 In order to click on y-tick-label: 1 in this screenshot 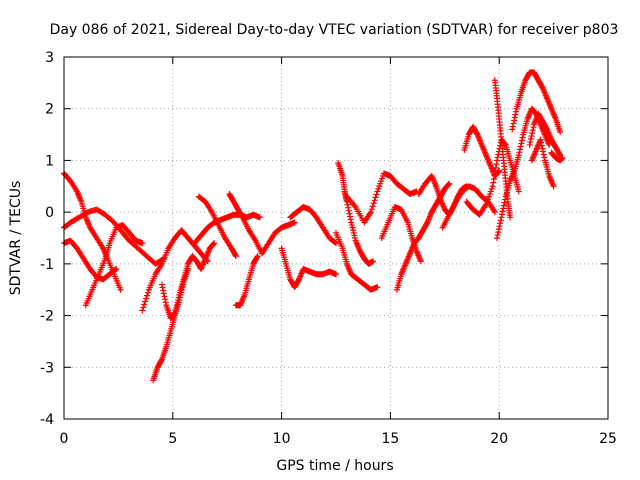, I will do `click(49, 161)`.